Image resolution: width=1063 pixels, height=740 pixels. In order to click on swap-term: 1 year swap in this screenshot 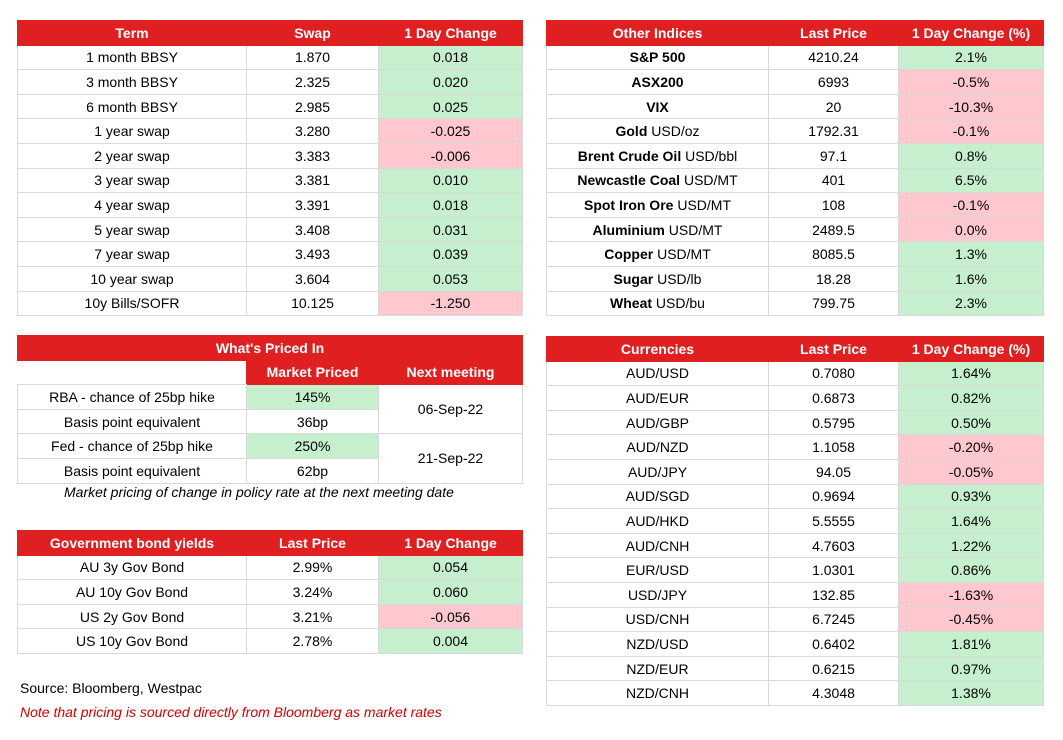, I will do `click(132, 131)`.